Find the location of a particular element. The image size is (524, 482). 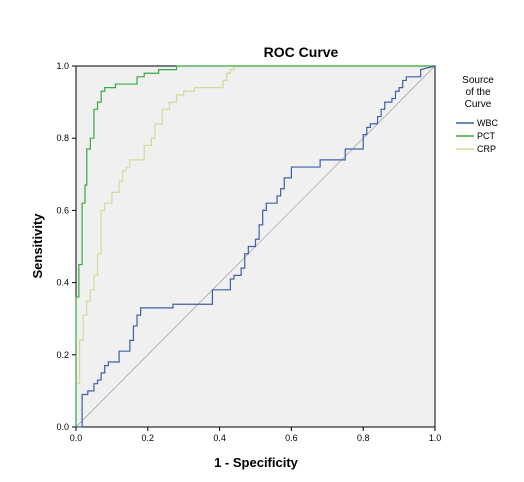

legend-label-crp: CRP is located at coordinates (486, 149).